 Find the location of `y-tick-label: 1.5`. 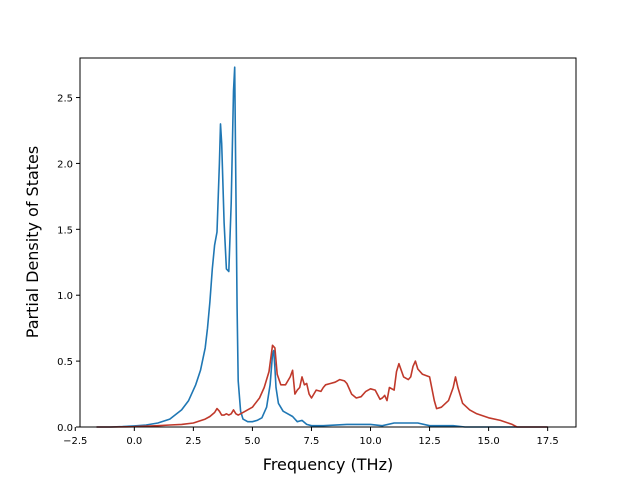

y-tick-label: 1.5 is located at coordinates (65, 230).